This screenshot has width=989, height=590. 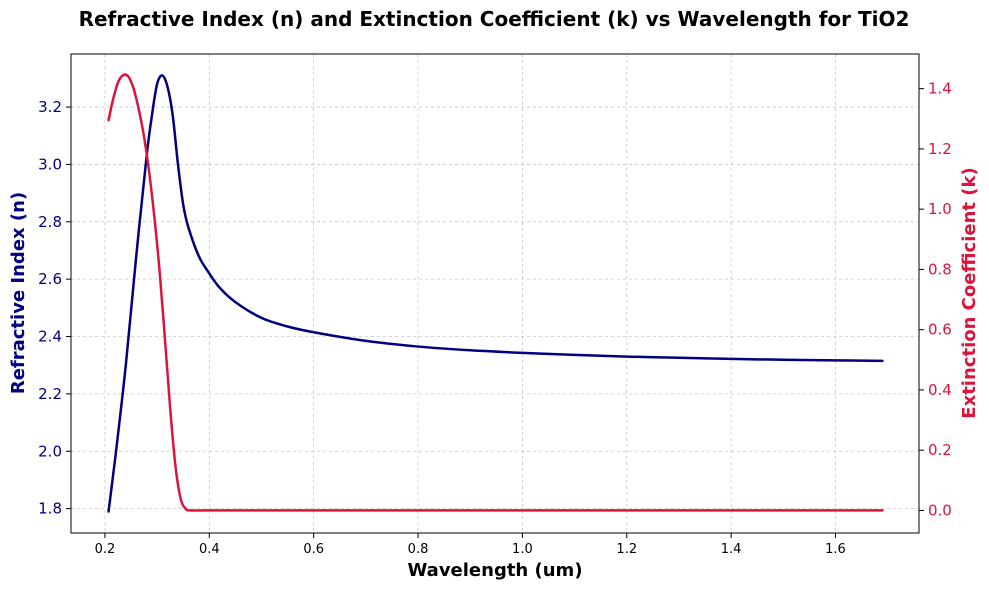 I want to click on y-right-tick-label: 0.4, so click(x=940, y=390).